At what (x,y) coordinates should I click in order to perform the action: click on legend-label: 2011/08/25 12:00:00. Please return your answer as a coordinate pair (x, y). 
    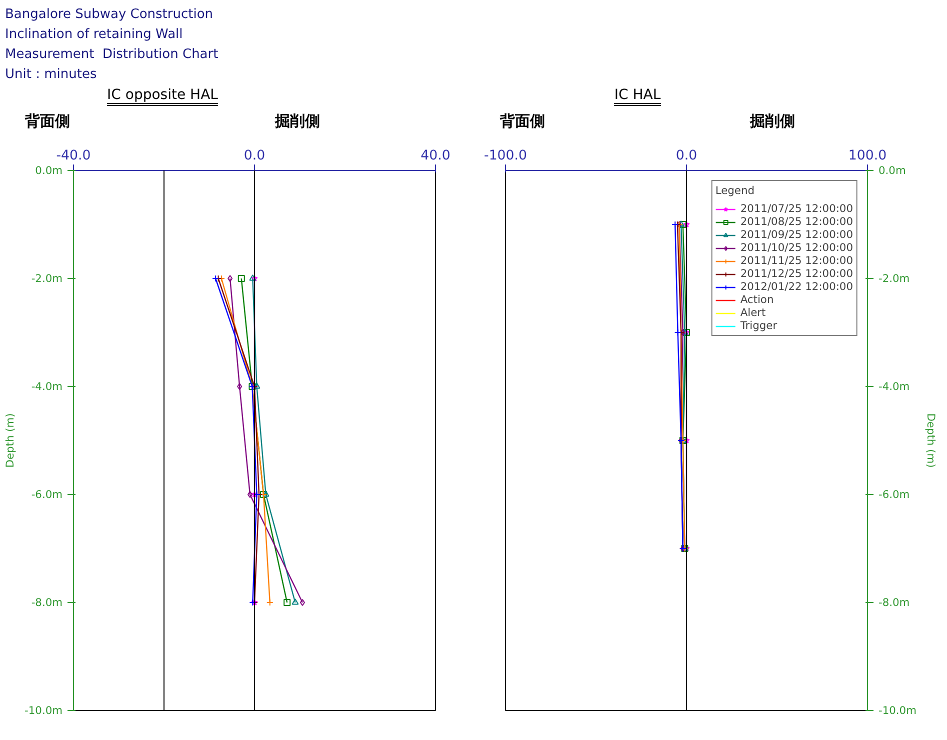
    Looking at the image, I should click on (796, 221).